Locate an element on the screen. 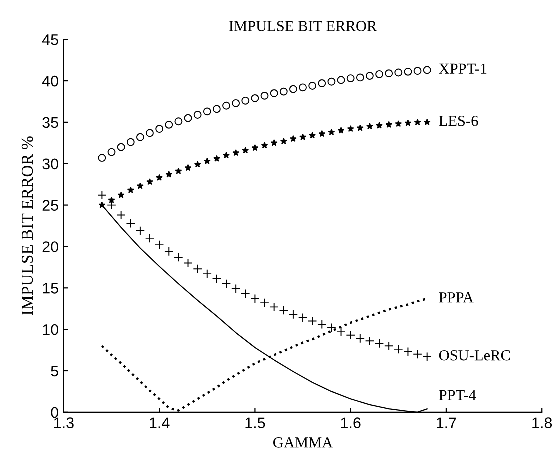 The image size is (556, 466). series-label: OSU-LeRC is located at coordinates (474, 355).